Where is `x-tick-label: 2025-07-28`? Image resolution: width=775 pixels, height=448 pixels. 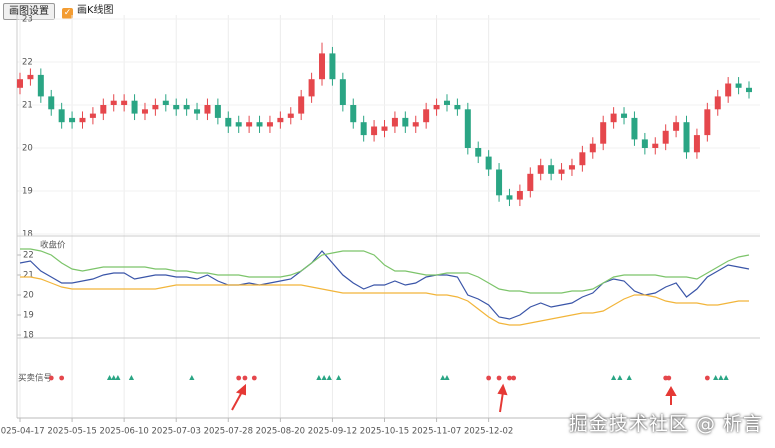
x-tick-label: 2025-07-28 is located at coordinates (228, 432).